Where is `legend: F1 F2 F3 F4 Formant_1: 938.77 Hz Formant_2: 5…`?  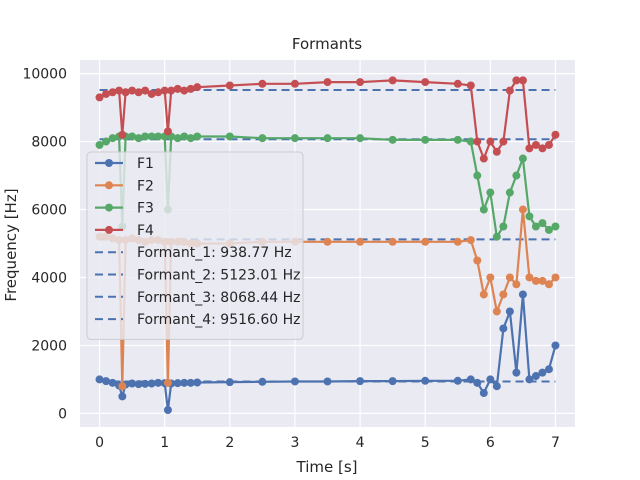 legend: F1 F2 F3 F4 Formant_1: 938.77 Hz Formant_2: 5… is located at coordinates (195, 245).